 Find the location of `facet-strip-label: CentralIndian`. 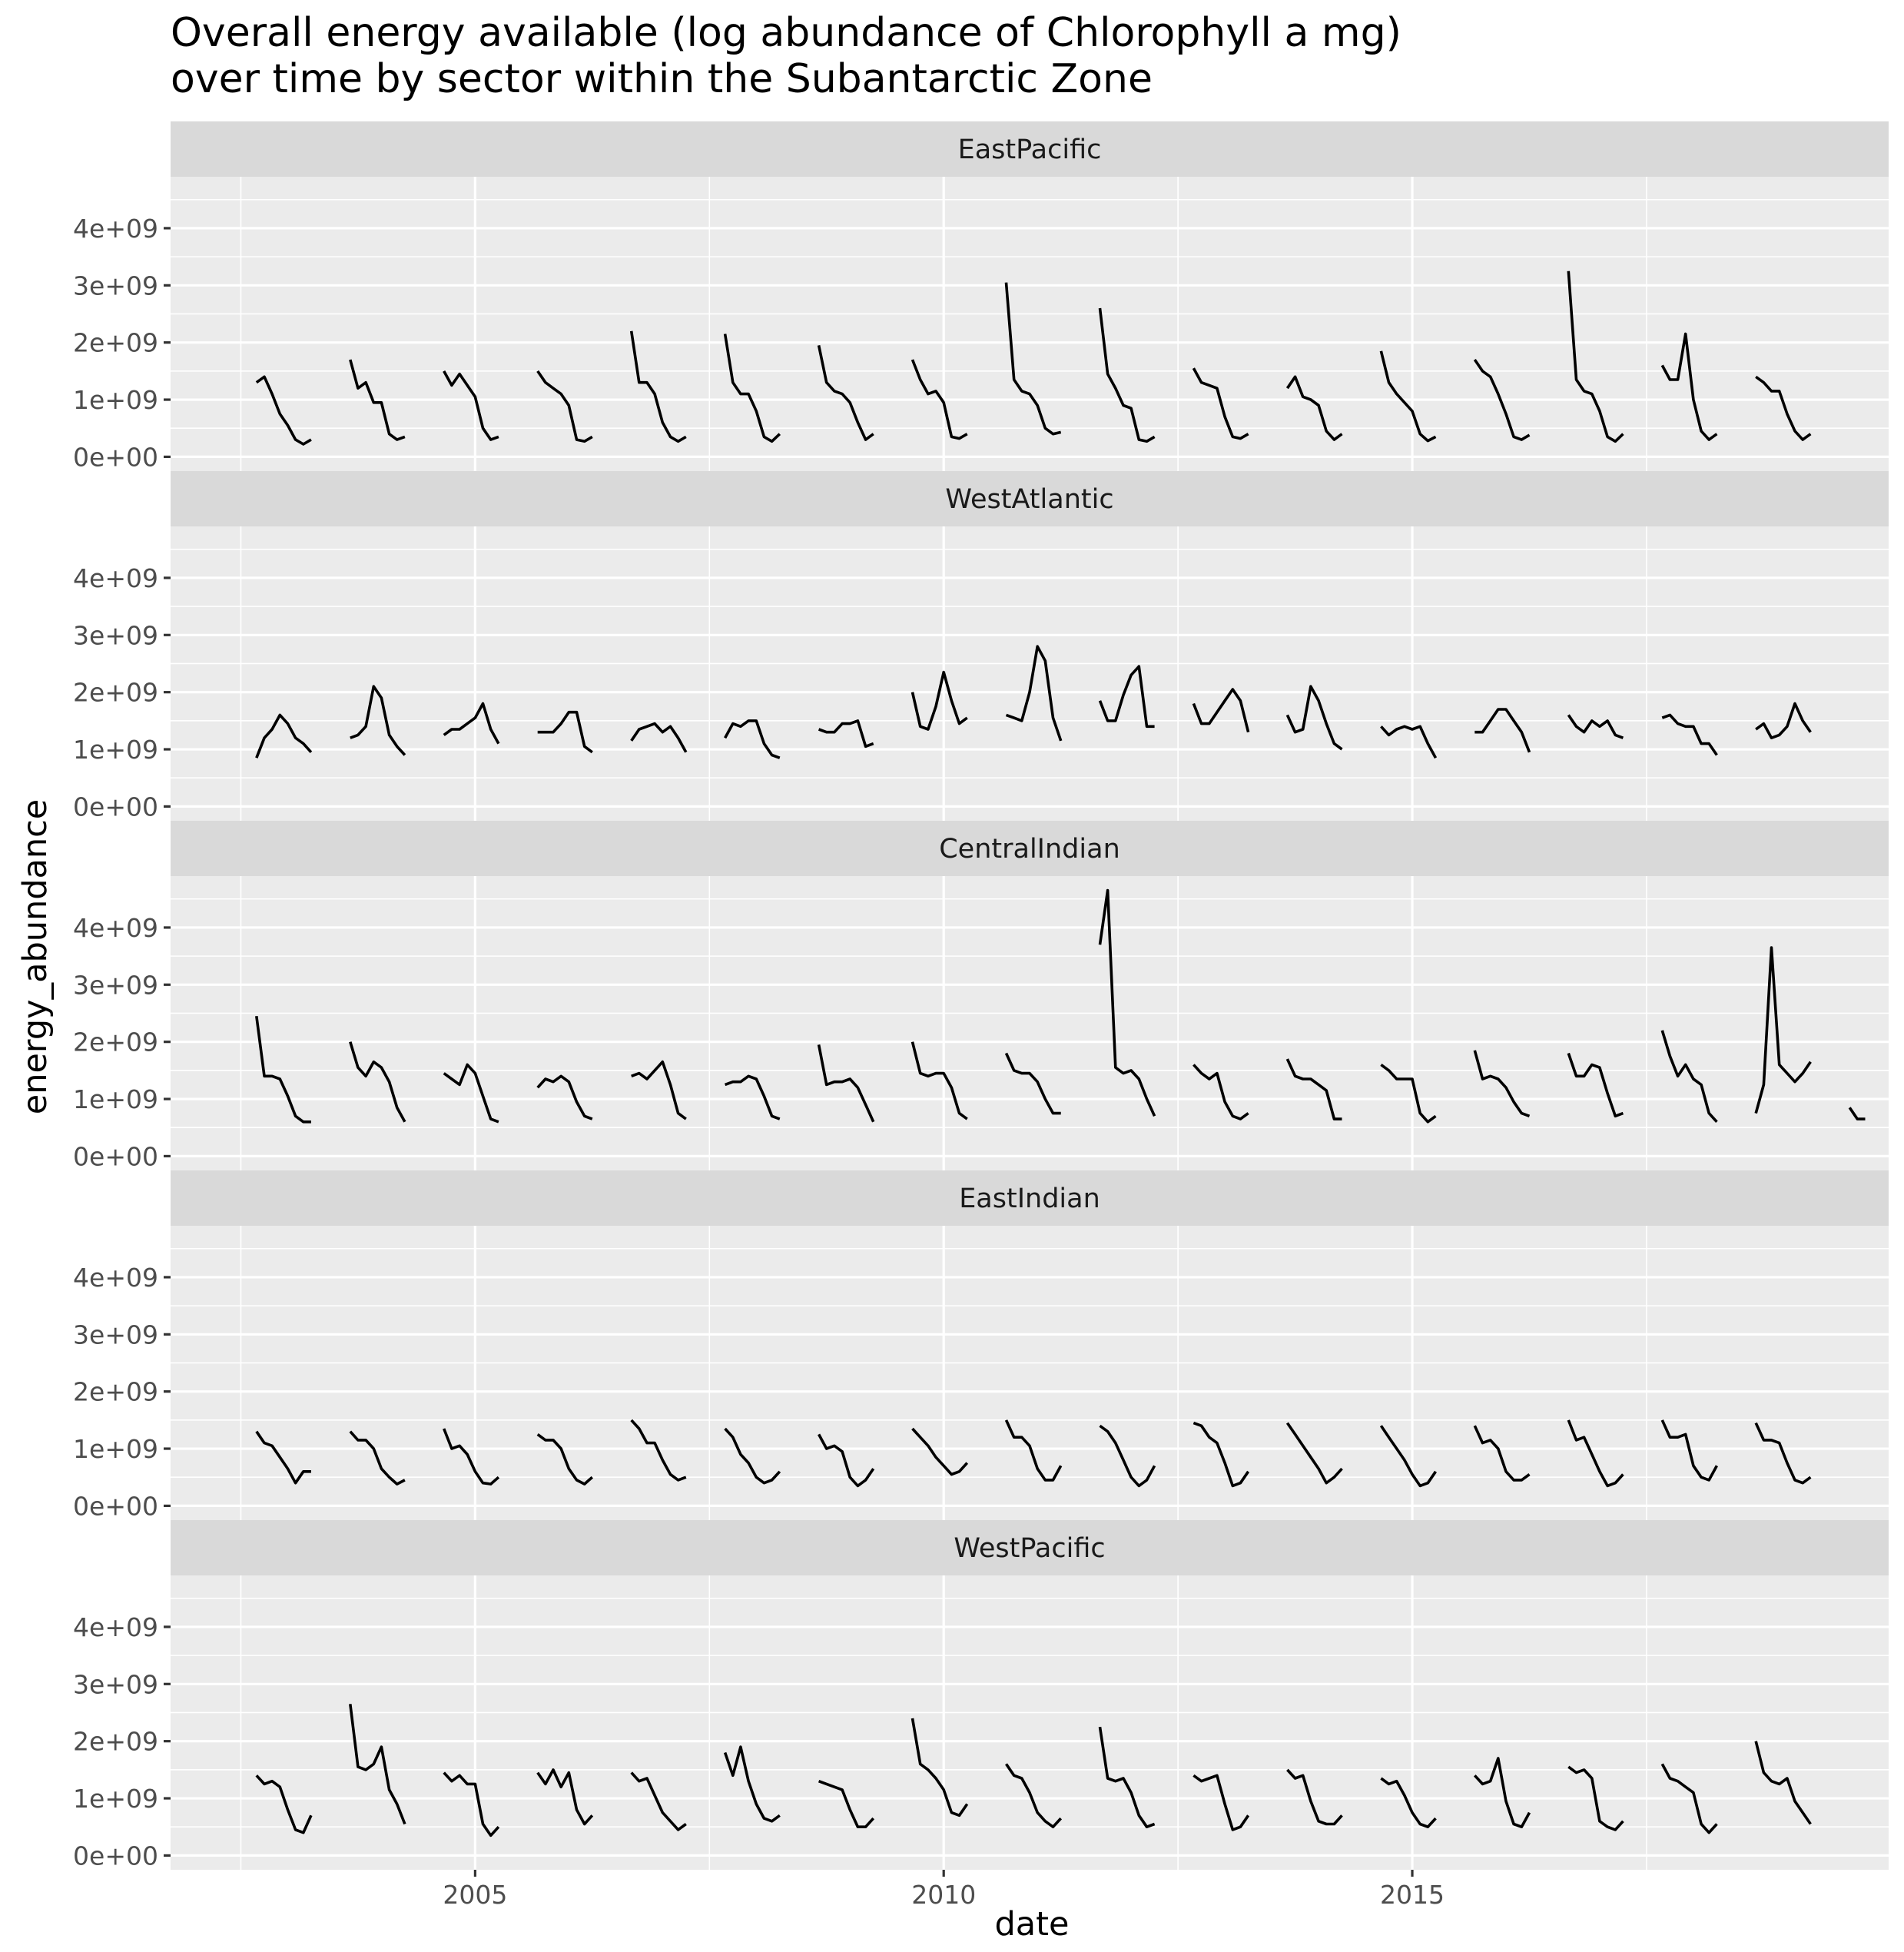

facet-strip-label: CentralIndian is located at coordinates (1029, 849).